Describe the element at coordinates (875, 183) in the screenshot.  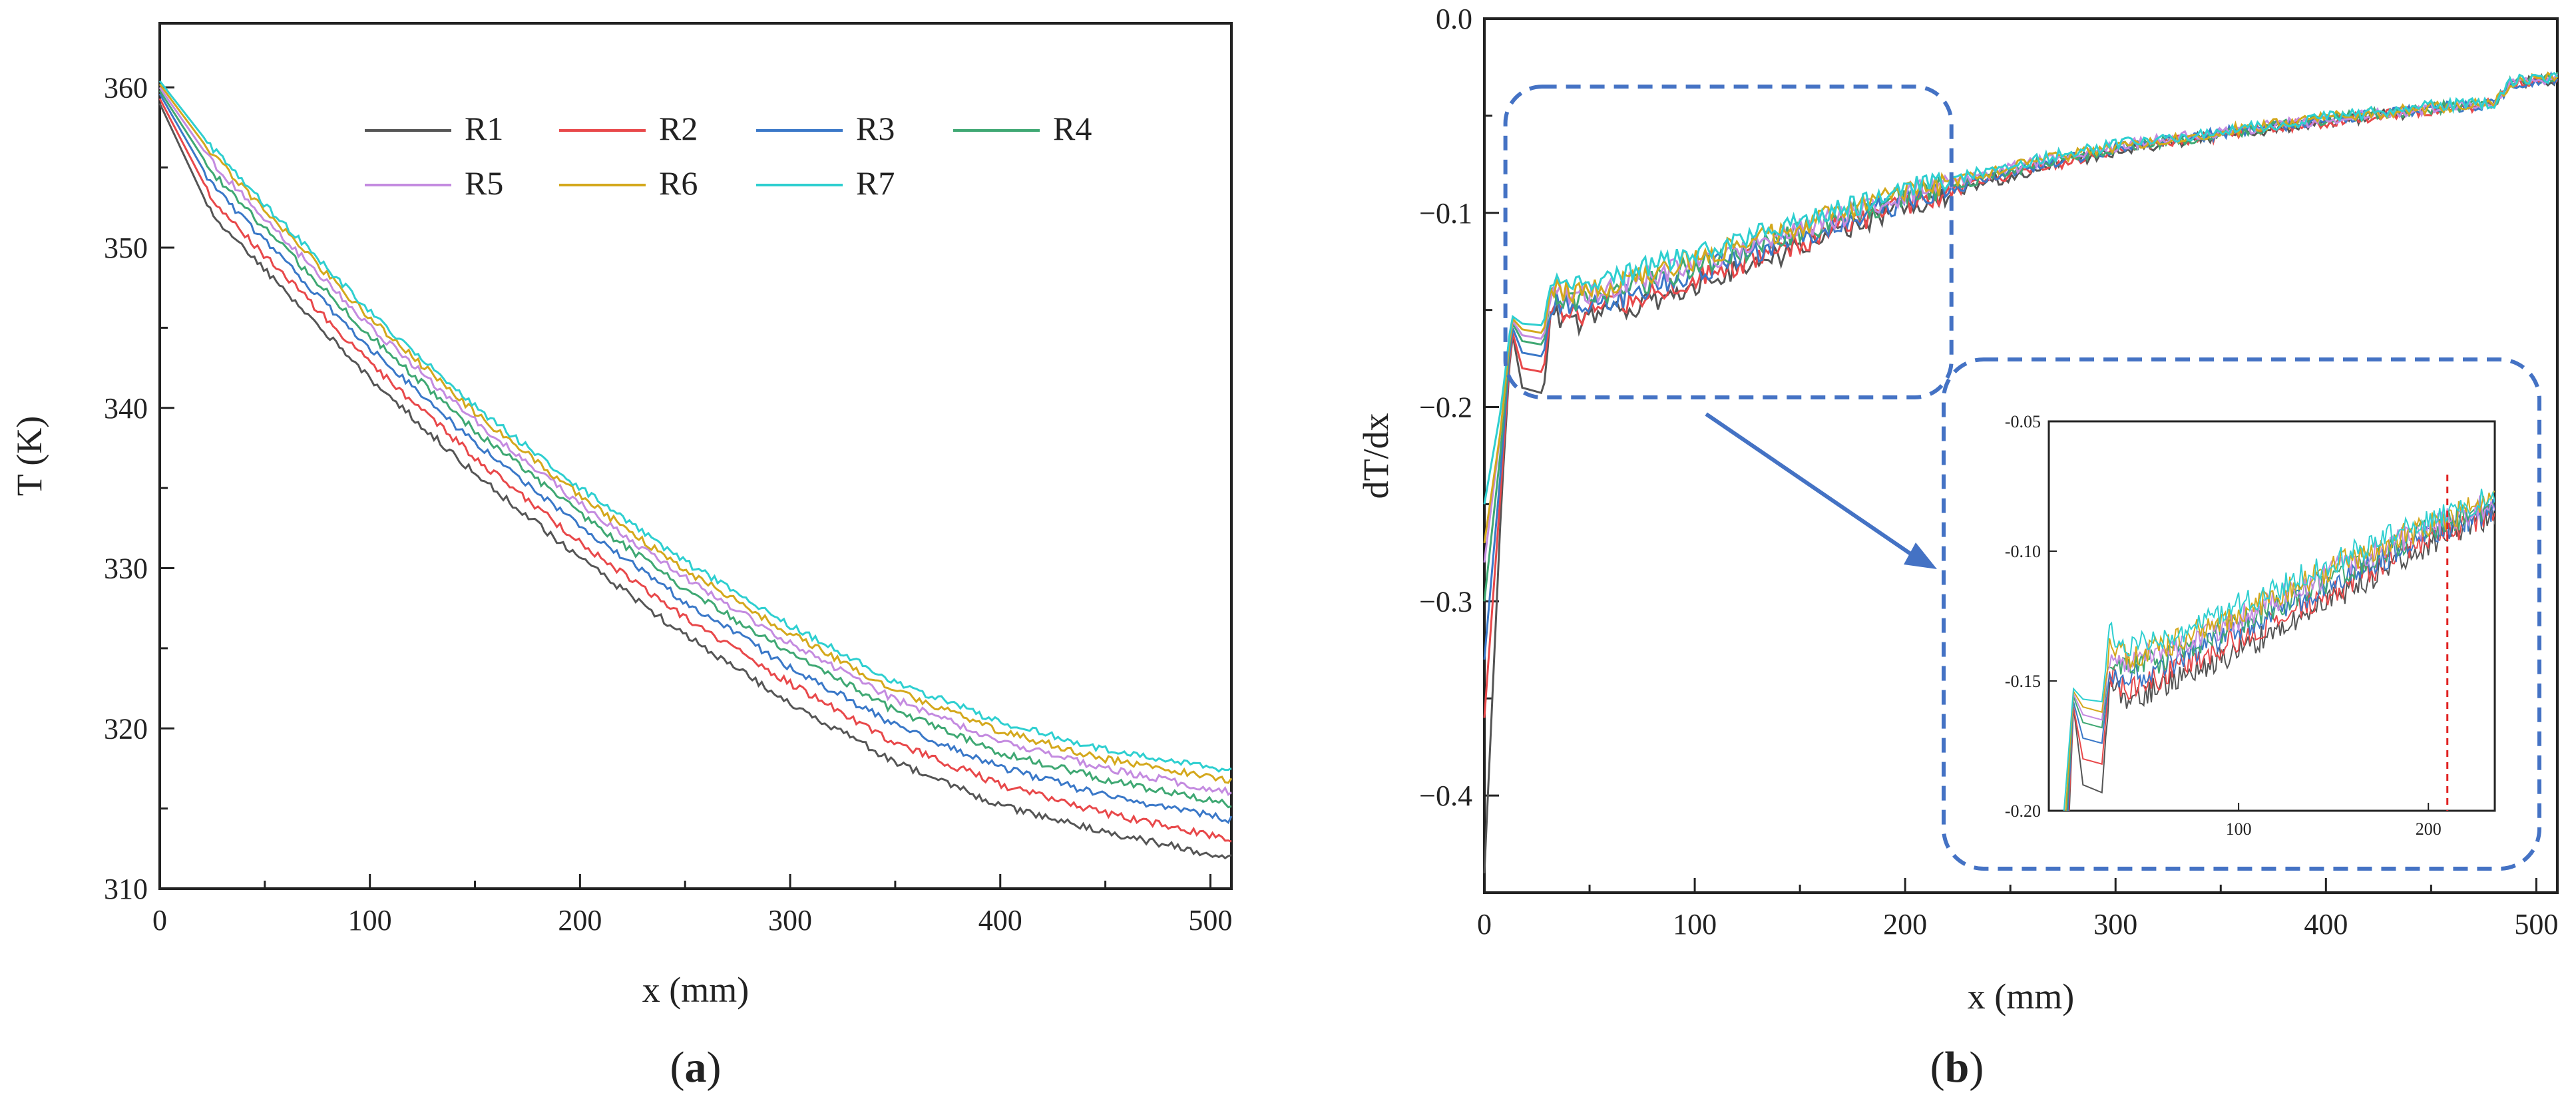
I see `legend-label-r7: R7` at that location.